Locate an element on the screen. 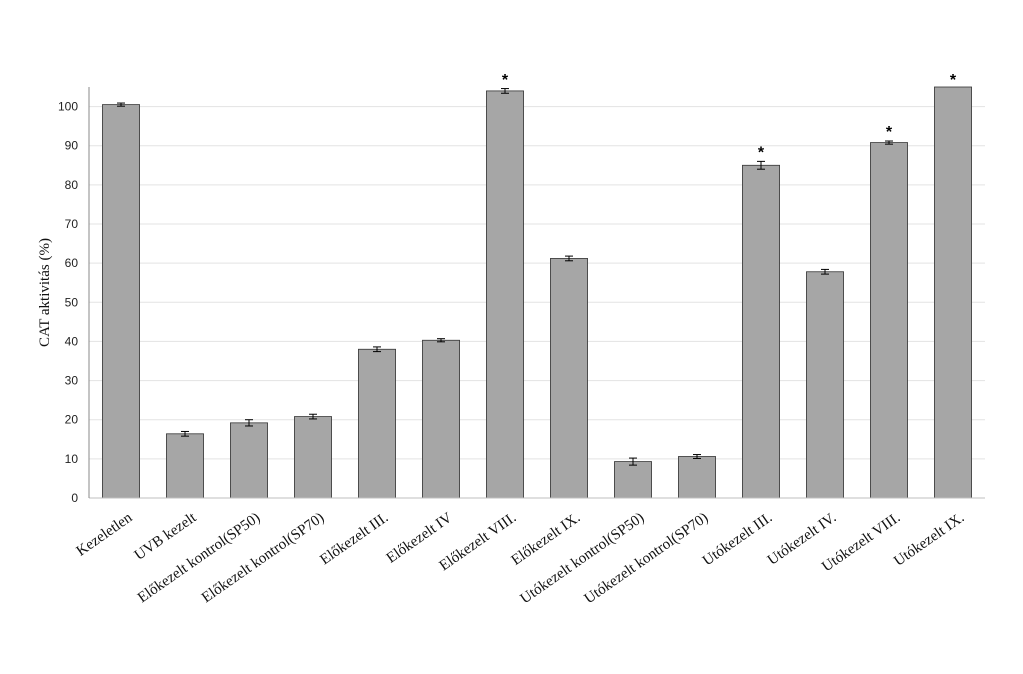 This screenshot has height=674, width=1023. y-tick-label: 80 is located at coordinates (72, 185).